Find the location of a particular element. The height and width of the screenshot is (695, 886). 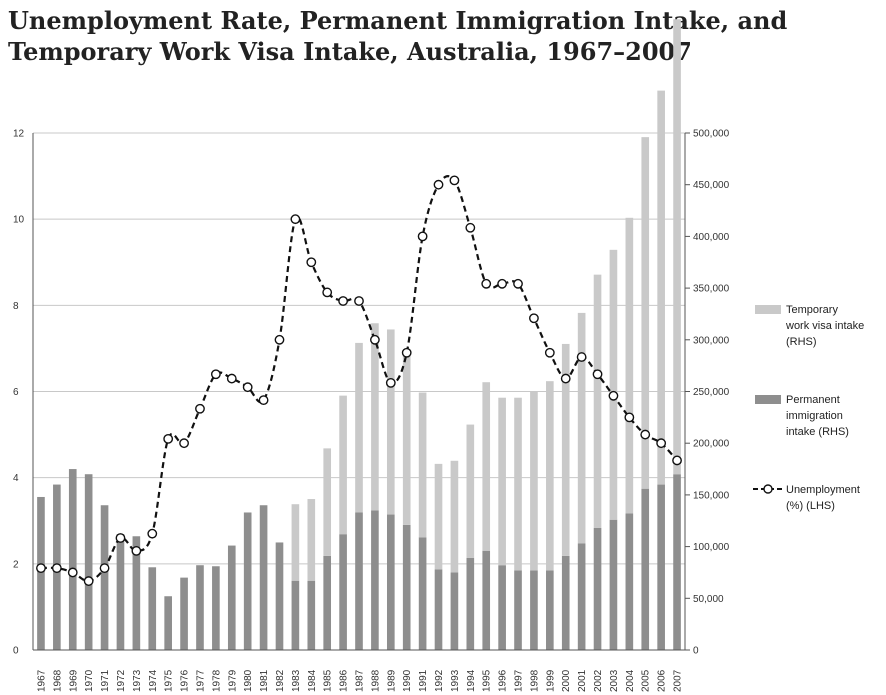

x-axis-tick-label: 1973 is located at coordinates (137, 680).